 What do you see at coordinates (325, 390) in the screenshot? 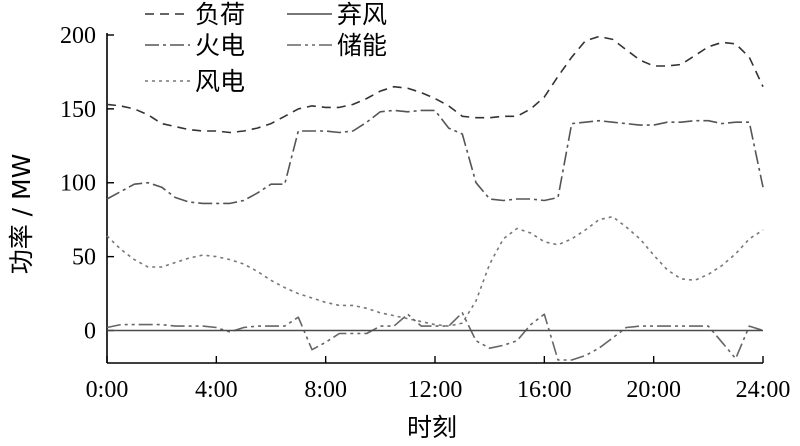
I see `x-tick-label: 8:00` at bounding box center [325, 390].